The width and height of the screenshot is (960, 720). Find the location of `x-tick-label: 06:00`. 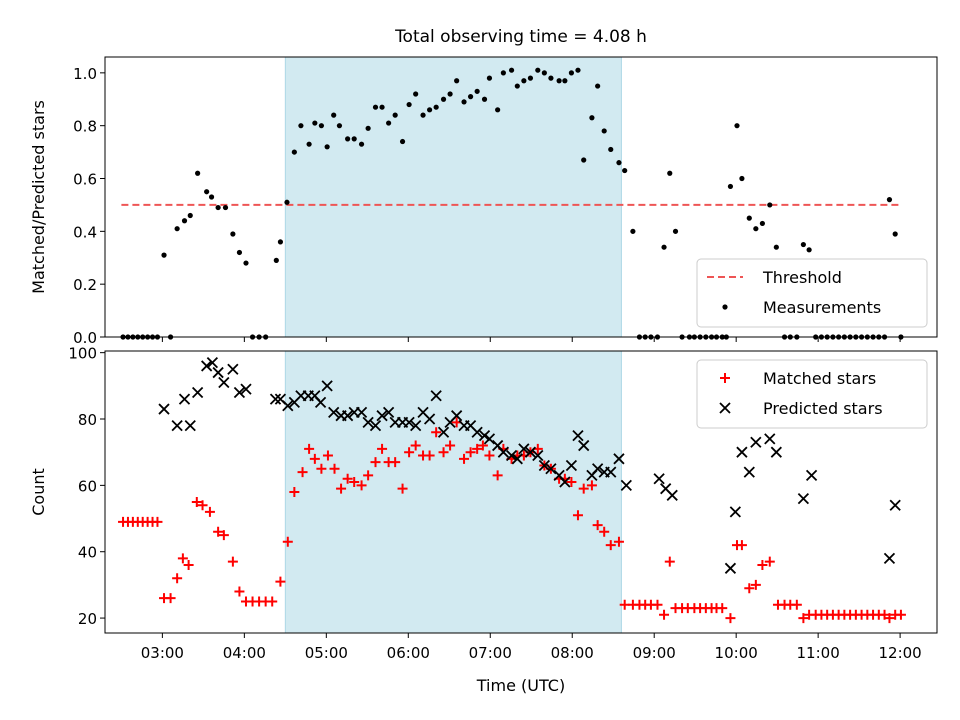

x-tick-label: 06:00 is located at coordinates (408, 653).